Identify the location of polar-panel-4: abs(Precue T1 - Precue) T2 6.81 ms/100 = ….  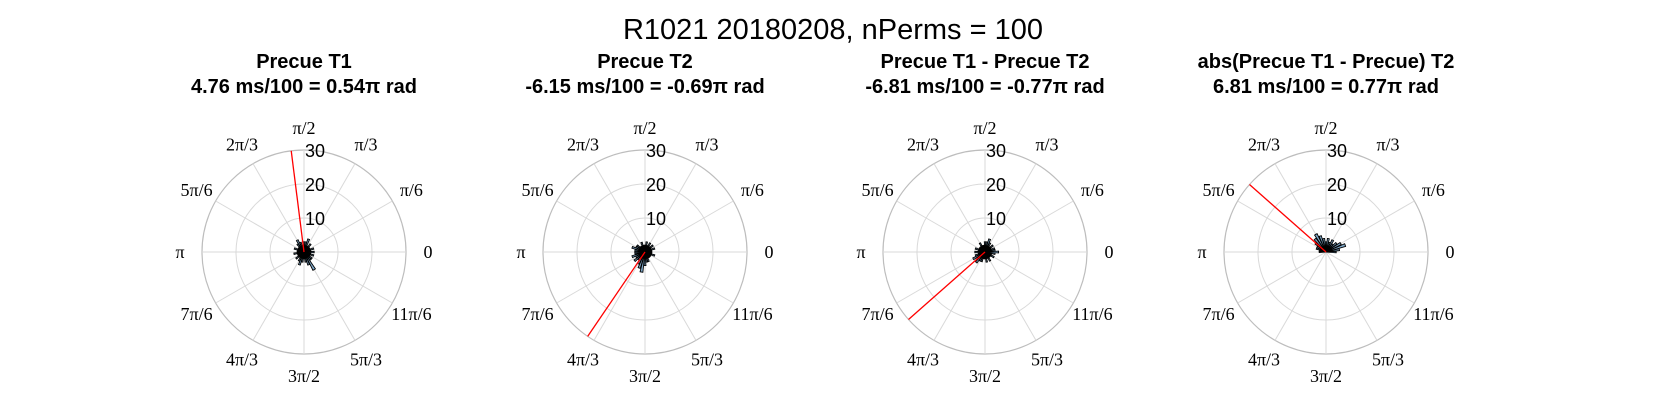
(1325, 218).